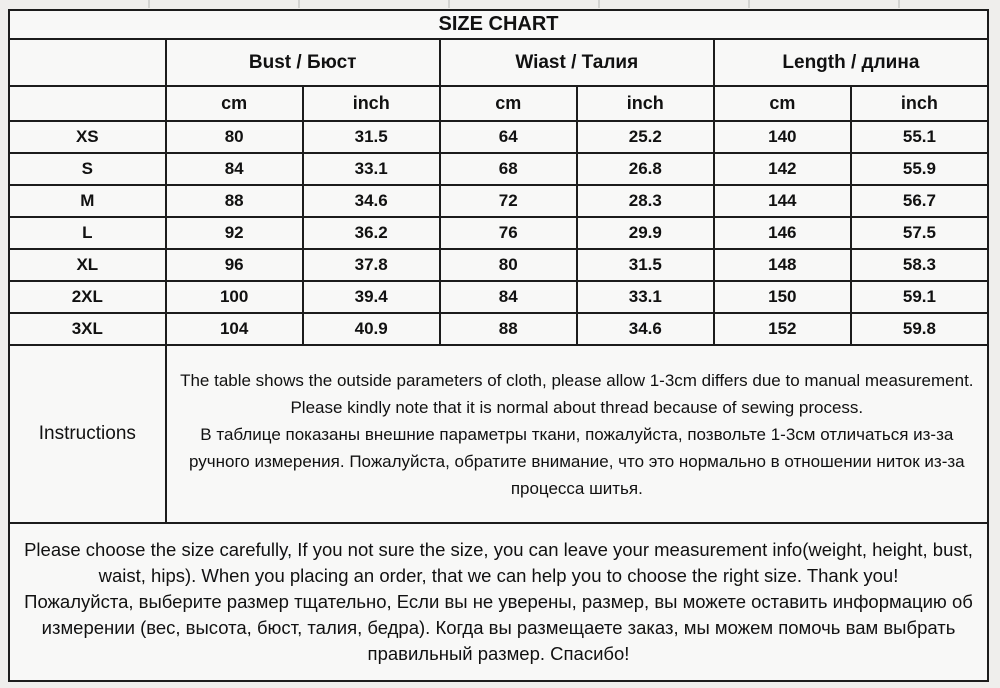 The image size is (1000, 688). Describe the element at coordinates (782, 137) in the screenshot. I see `value-cell: 140` at that location.